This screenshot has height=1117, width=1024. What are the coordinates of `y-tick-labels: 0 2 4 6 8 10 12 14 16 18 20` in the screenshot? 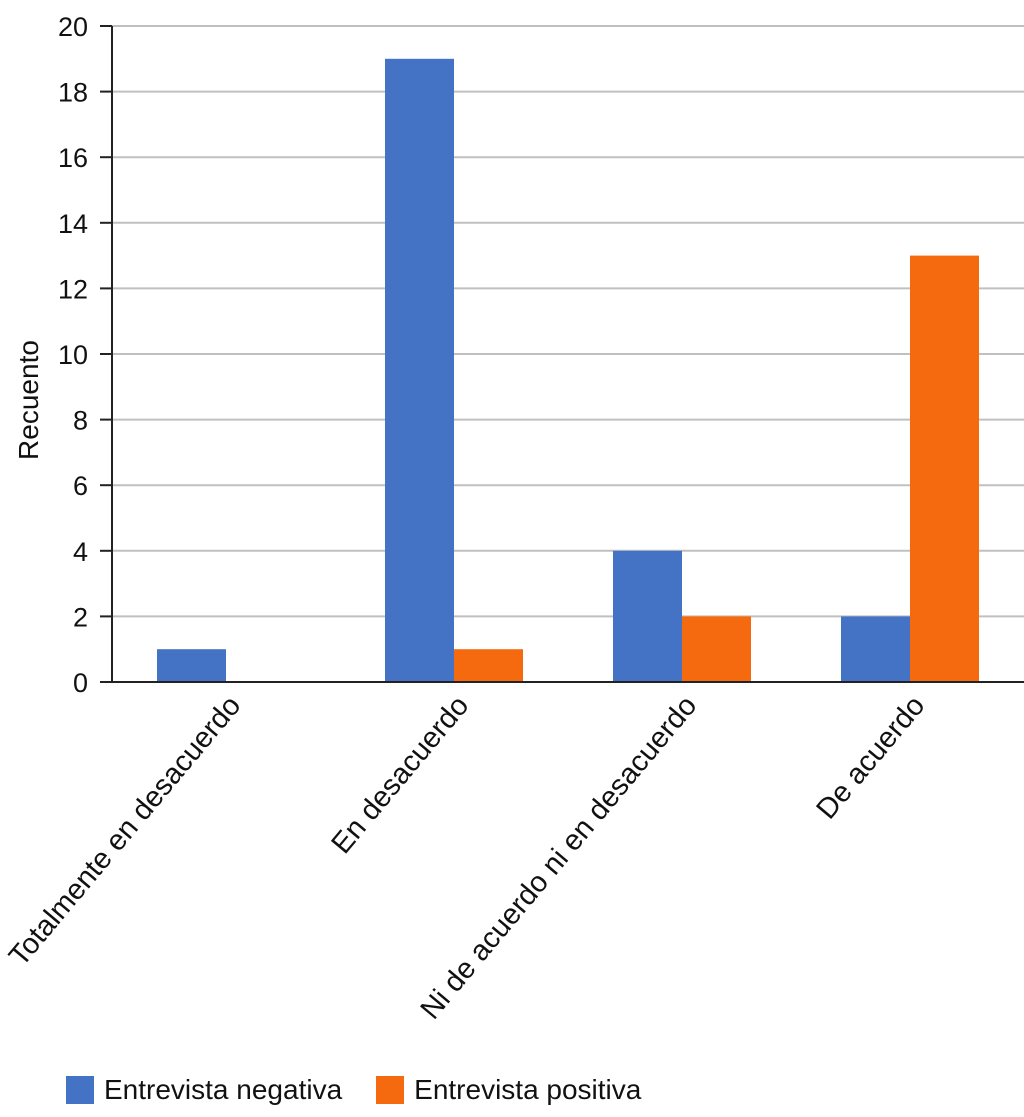 It's located at (73, 355).